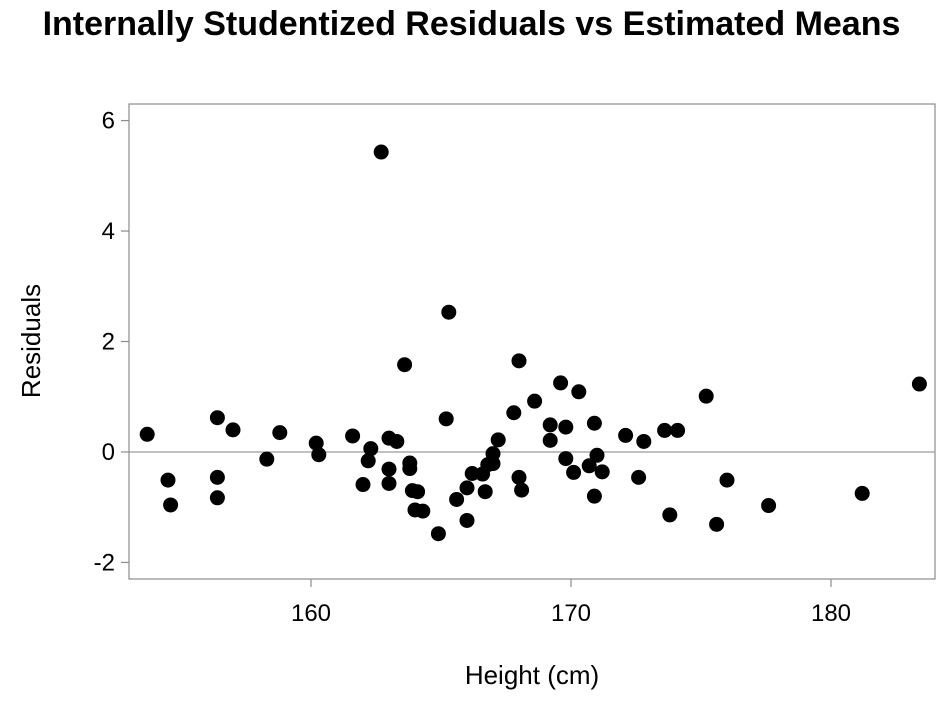 The image size is (943, 707). What do you see at coordinates (104, 562) in the screenshot?
I see `y-tick-label: -2` at bounding box center [104, 562].